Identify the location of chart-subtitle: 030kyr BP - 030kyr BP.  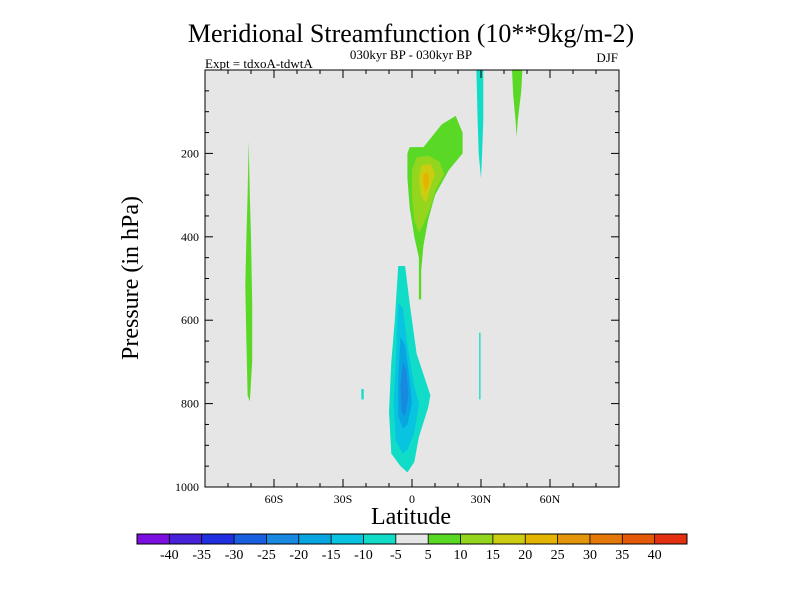
(411, 54).